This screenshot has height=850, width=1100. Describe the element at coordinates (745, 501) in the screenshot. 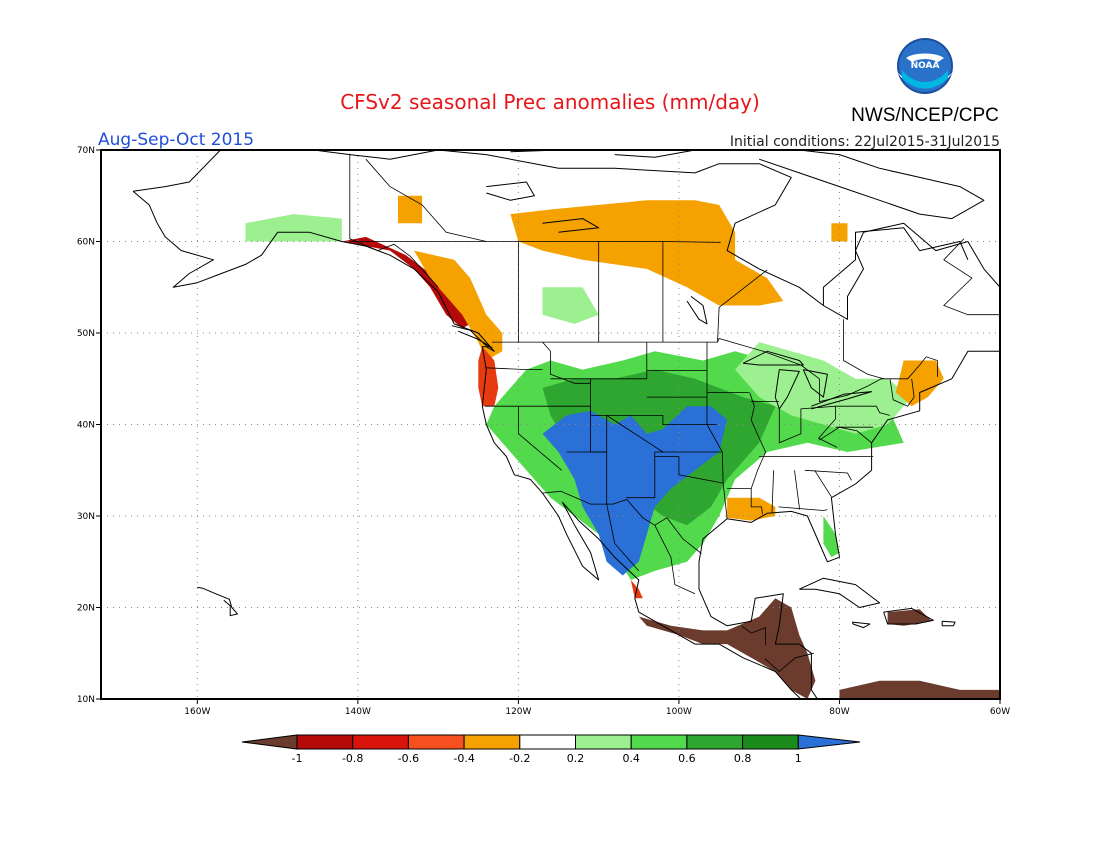

I see `border-ar-la` at that location.